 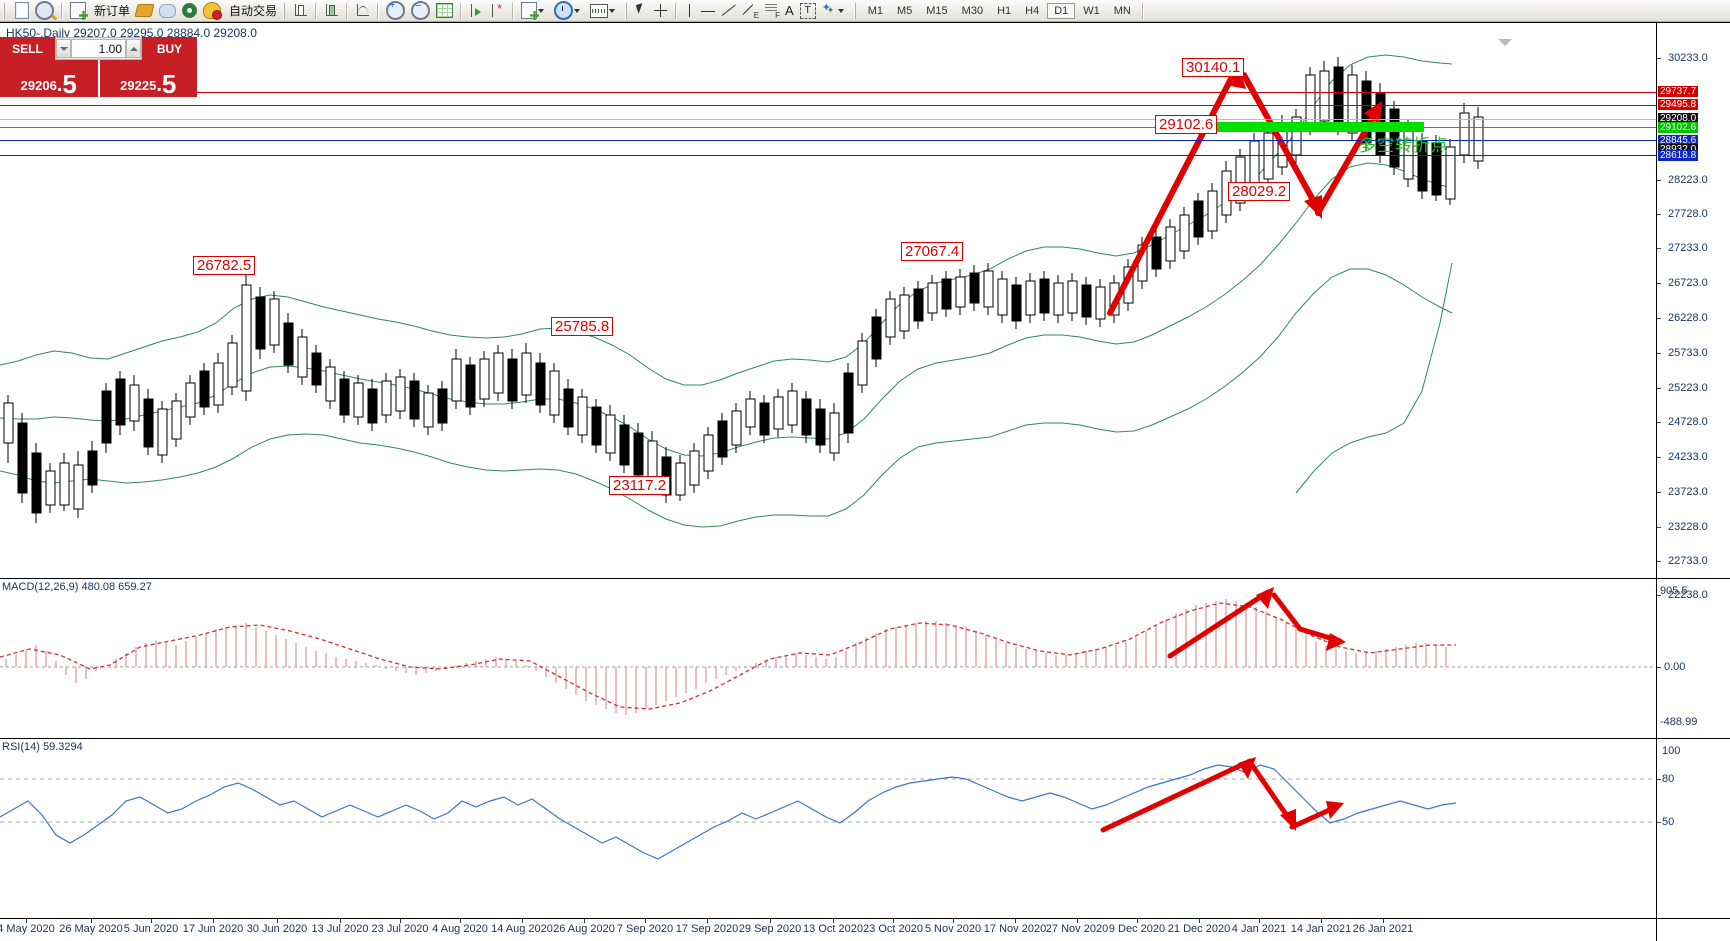 I want to click on label-25785: 25785.8, so click(x=582, y=326).